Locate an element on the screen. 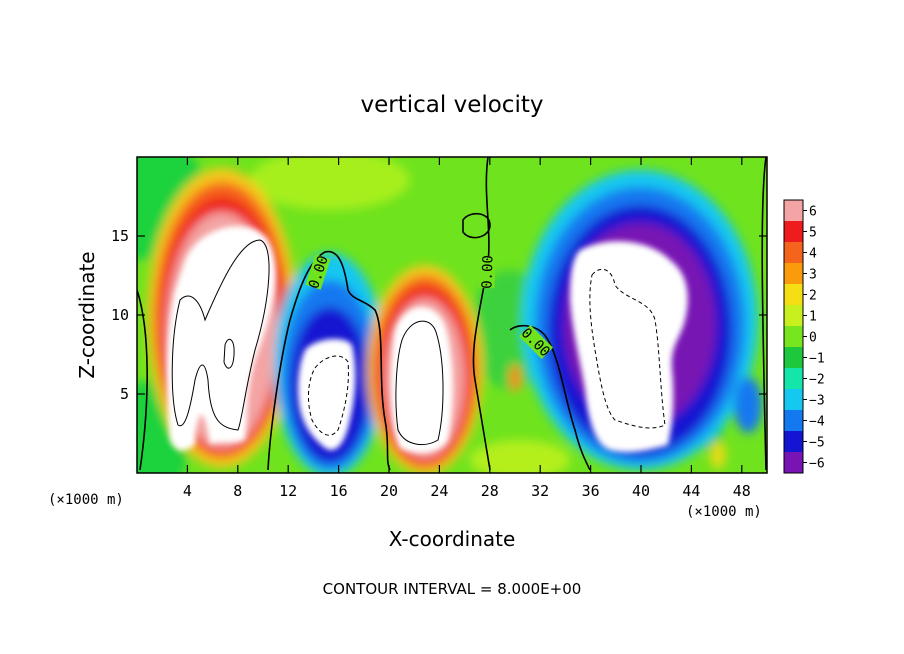 Image resolution: width=904 pixels, height=654 pixels. x-tick-label: 24 is located at coordinates (439, 491).